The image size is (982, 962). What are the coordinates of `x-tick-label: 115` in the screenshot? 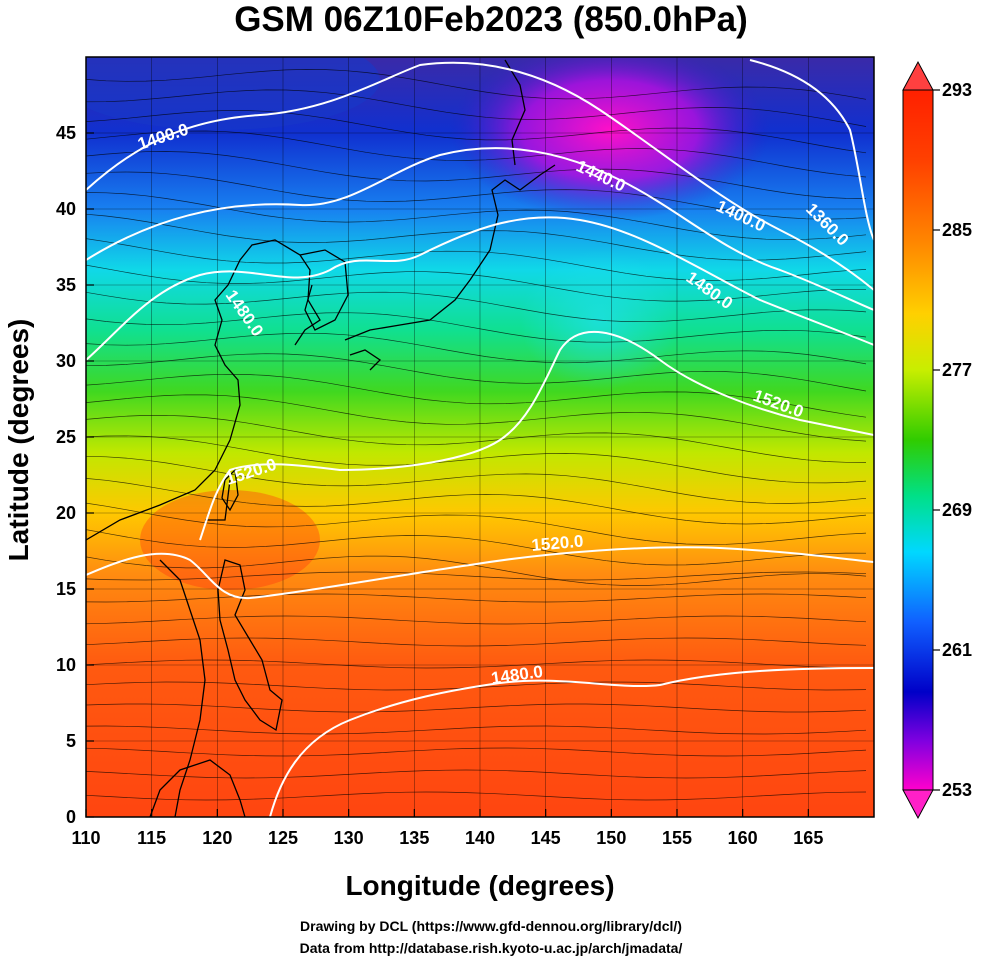 It's located at (151, 838).